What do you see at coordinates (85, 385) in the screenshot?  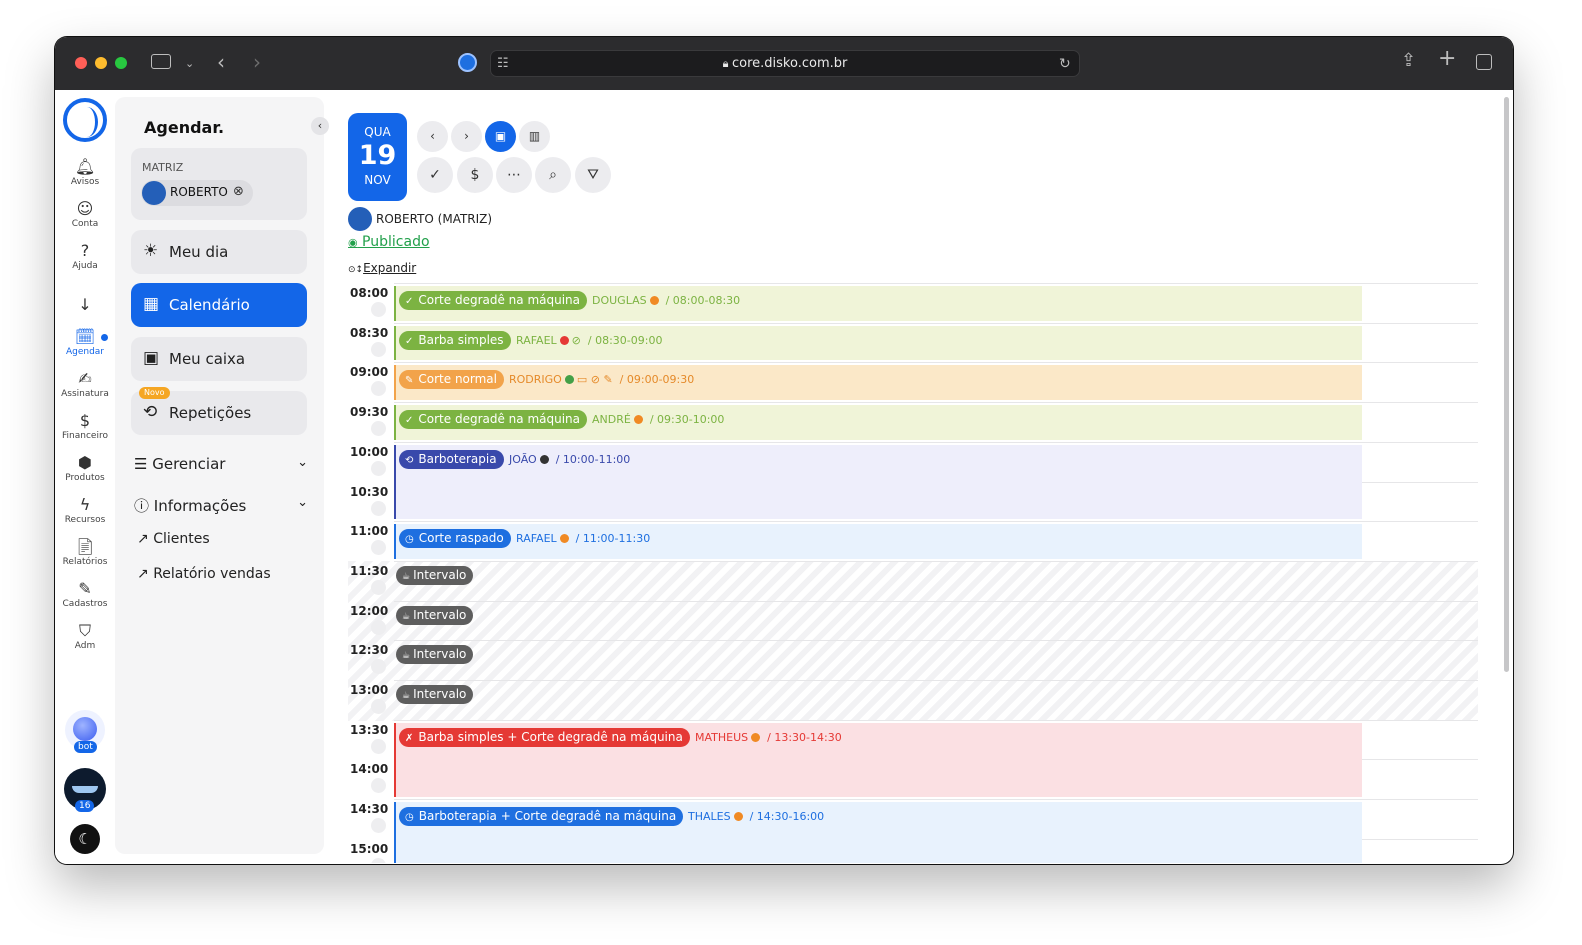 I see `rail-item-assinatura: ✍︎ Assinatura` at bounding box center [85, 385].